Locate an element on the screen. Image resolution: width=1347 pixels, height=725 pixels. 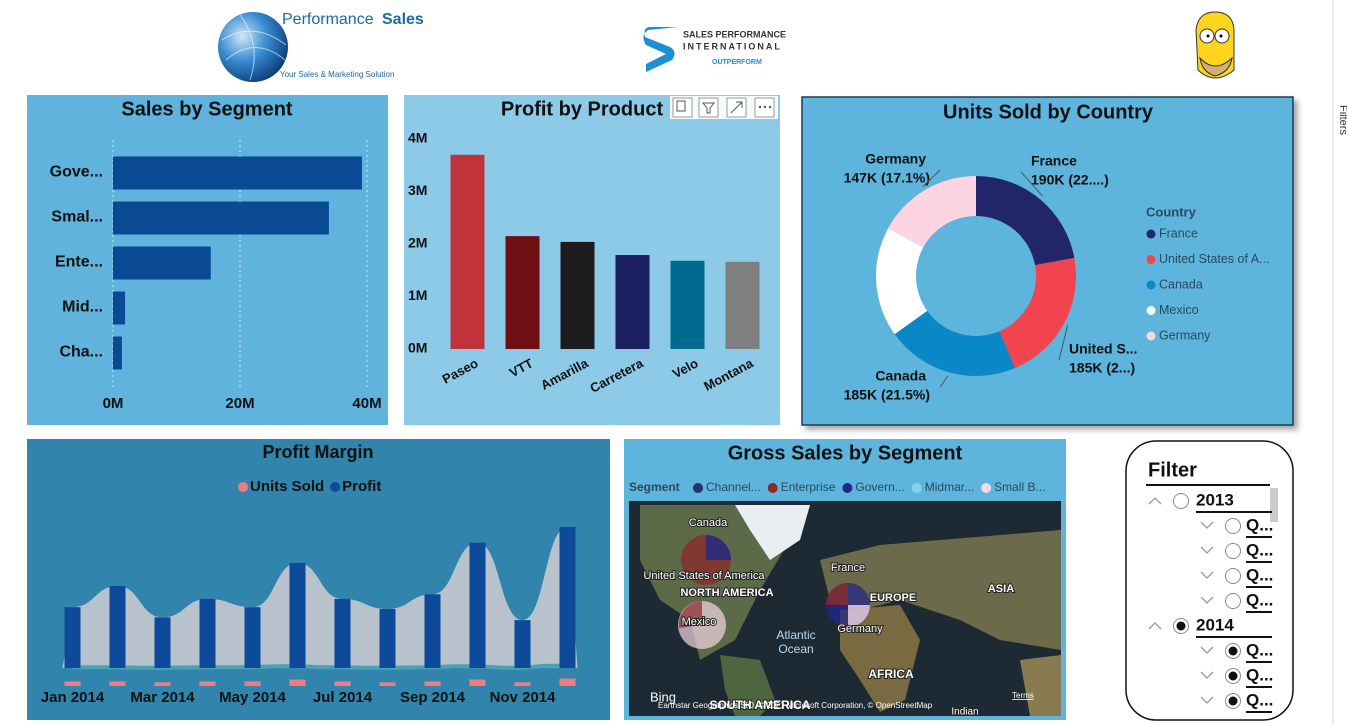
filter-button is located at coordinates (708, 107).